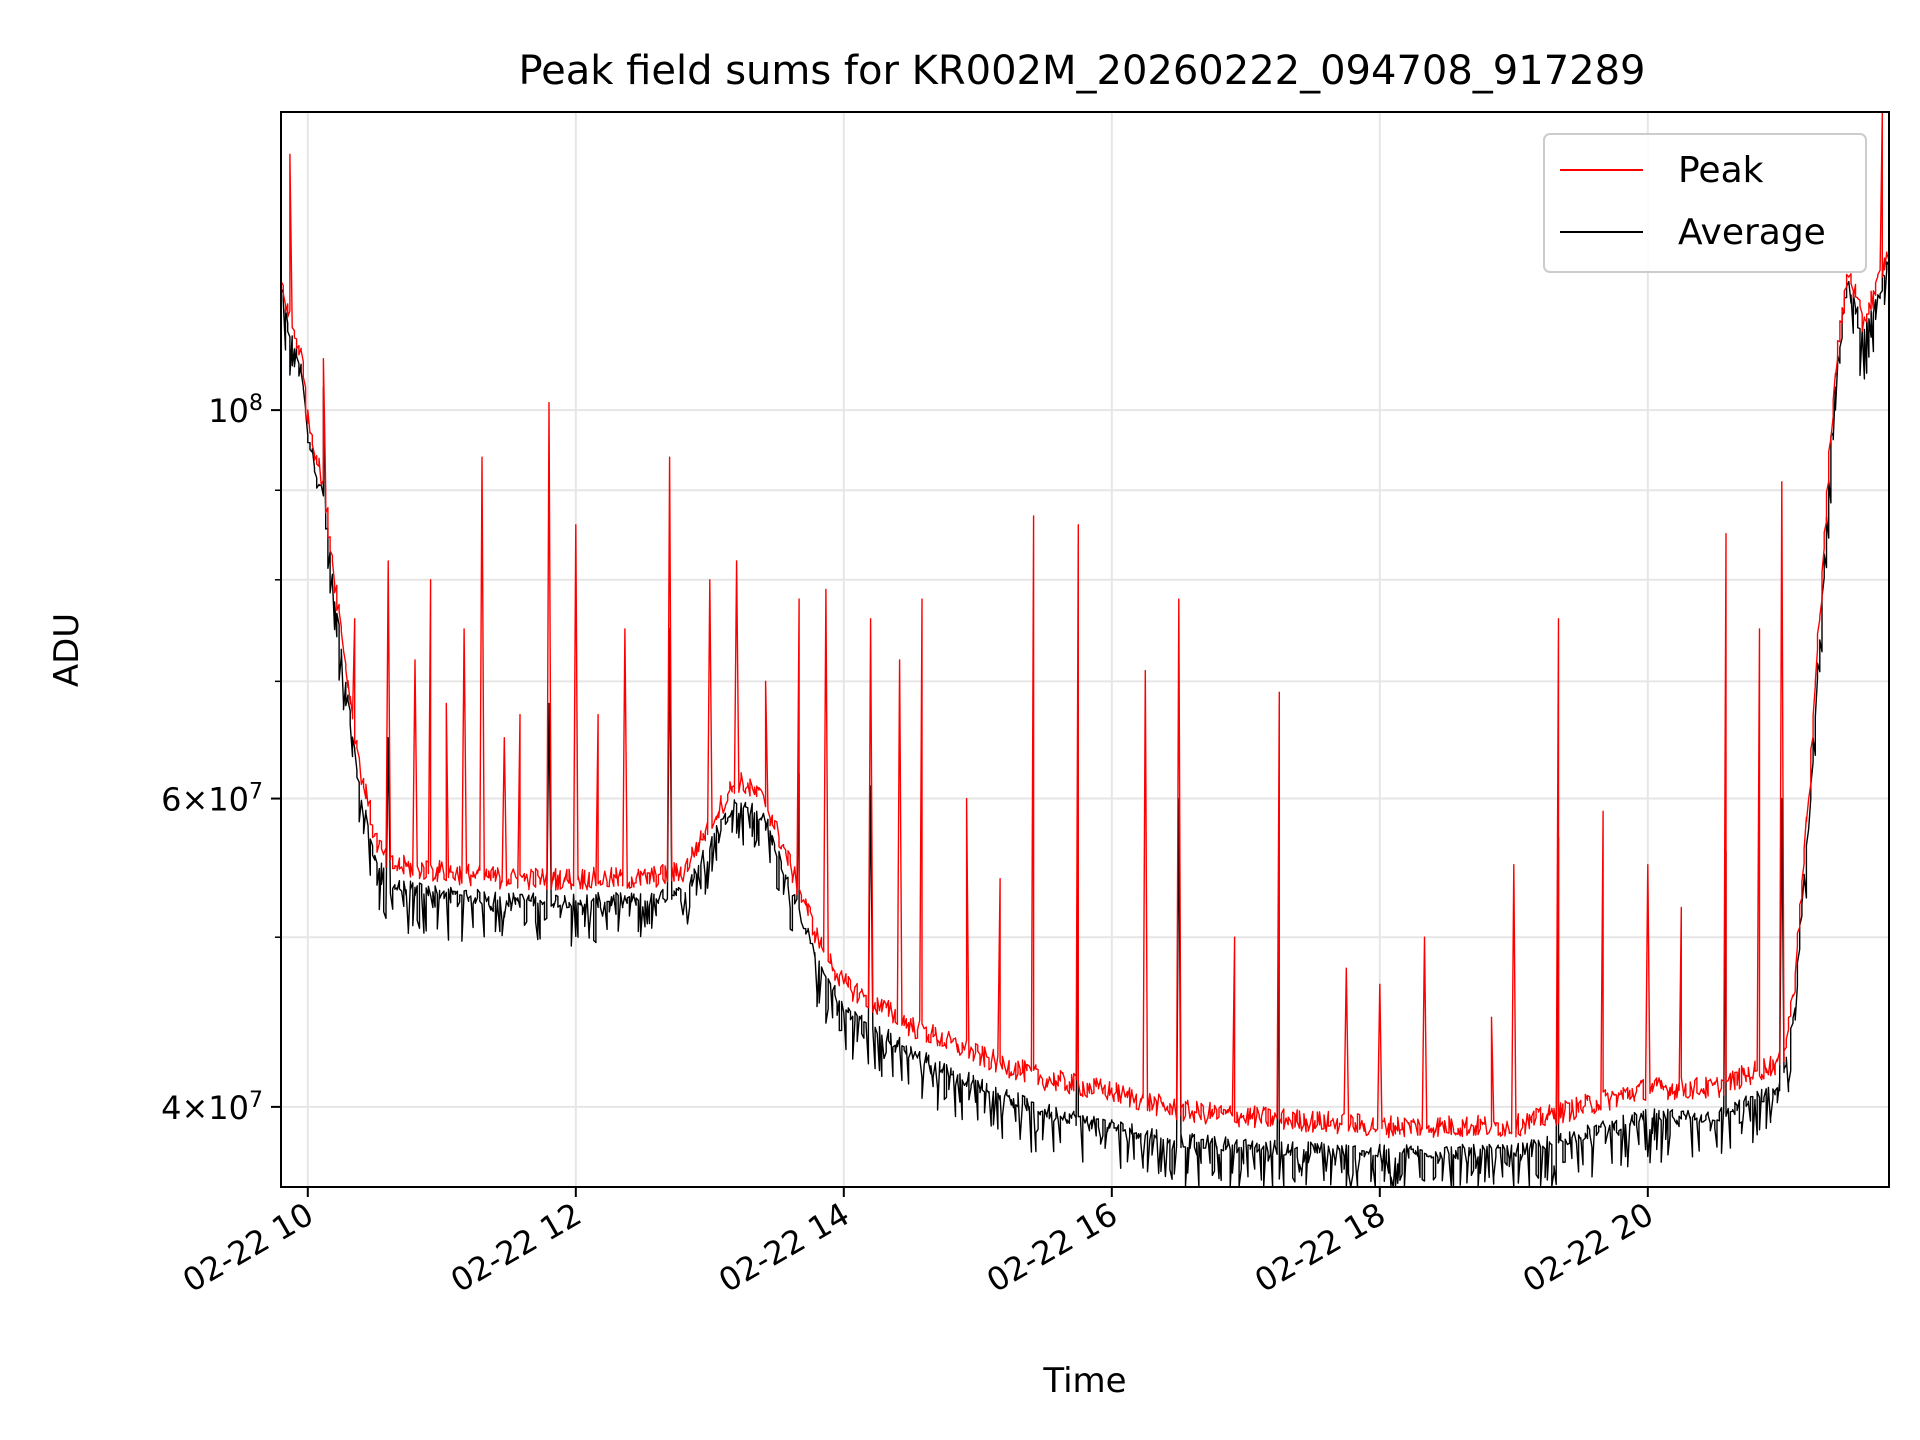  I want to click on legend-box, so click(1705, 203).